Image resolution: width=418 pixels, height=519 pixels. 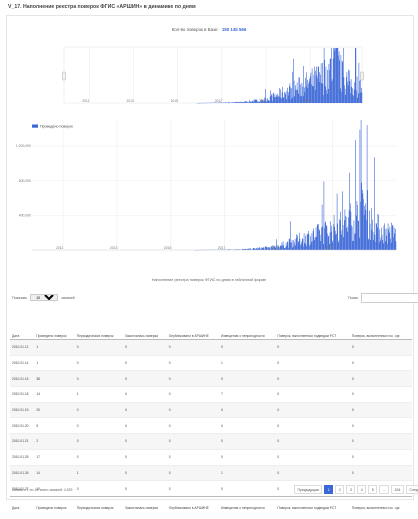 What do you see at coordinates (99, 322) in the screenshot?
I see `column-header: Периодических поверок` at bounding box center [99, 322].